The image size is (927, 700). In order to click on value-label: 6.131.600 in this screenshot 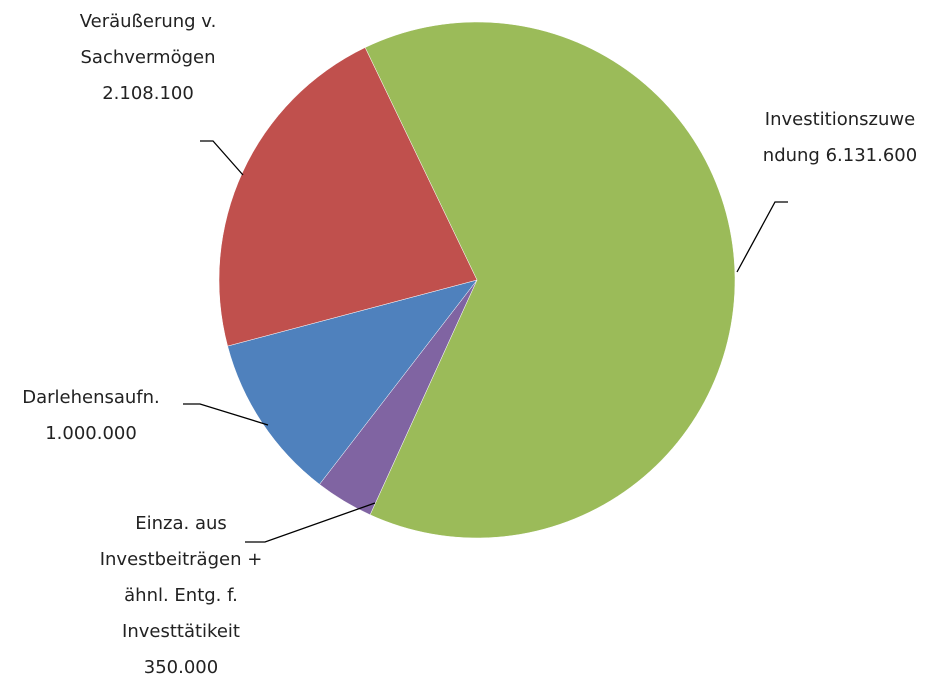, I will do `click(871, 155)`.